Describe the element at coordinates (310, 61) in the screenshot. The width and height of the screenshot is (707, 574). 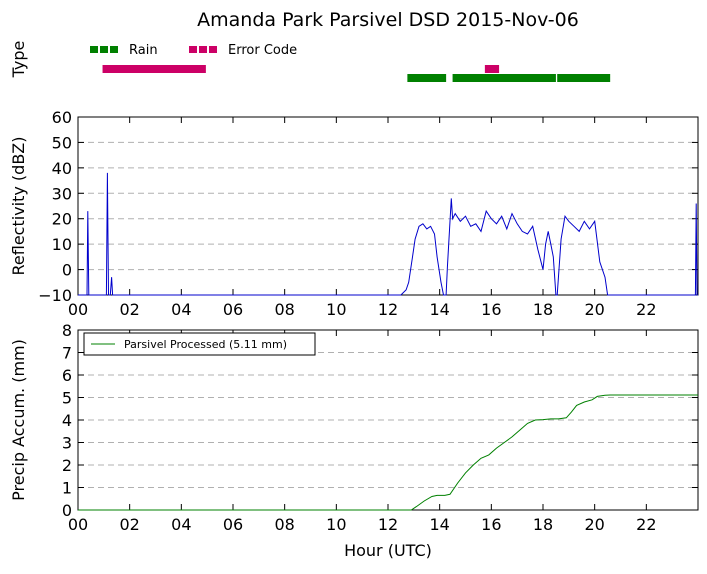
I see `type-panel: Type Rain Error Code` at that location.